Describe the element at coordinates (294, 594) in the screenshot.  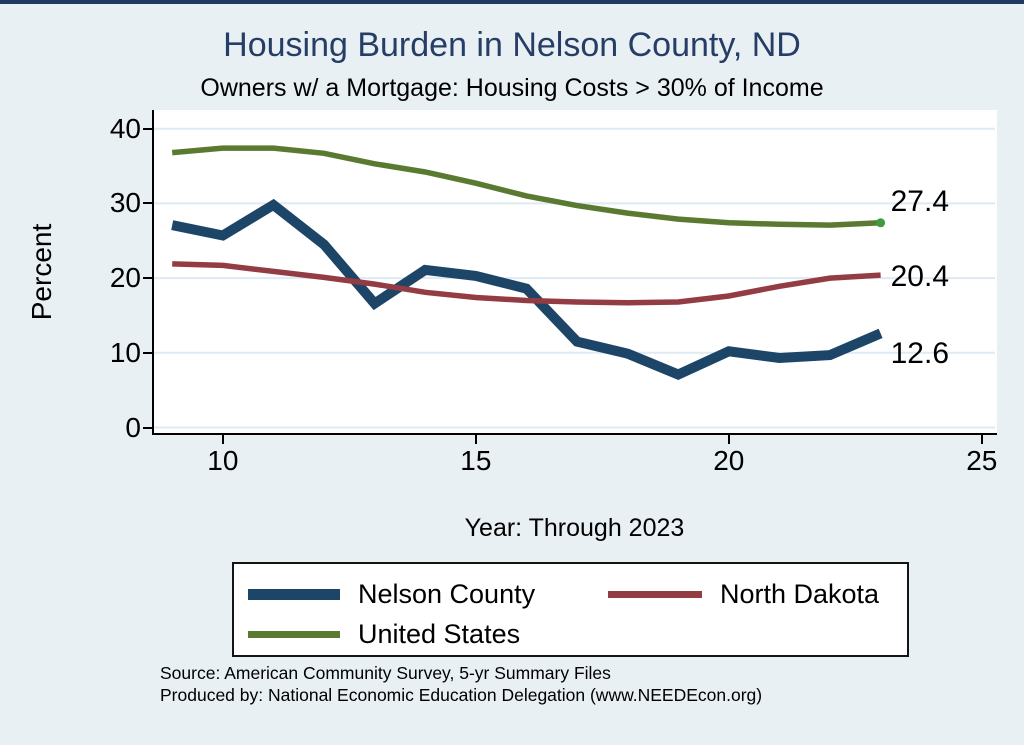
I see `legend-swatch-nelson-county` at that location.